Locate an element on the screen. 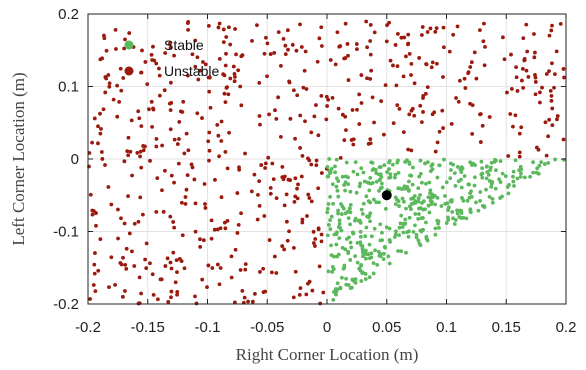 This screenshot has width=586, height=370. x-tick-label: 0 is located at coordinates (327, 327).